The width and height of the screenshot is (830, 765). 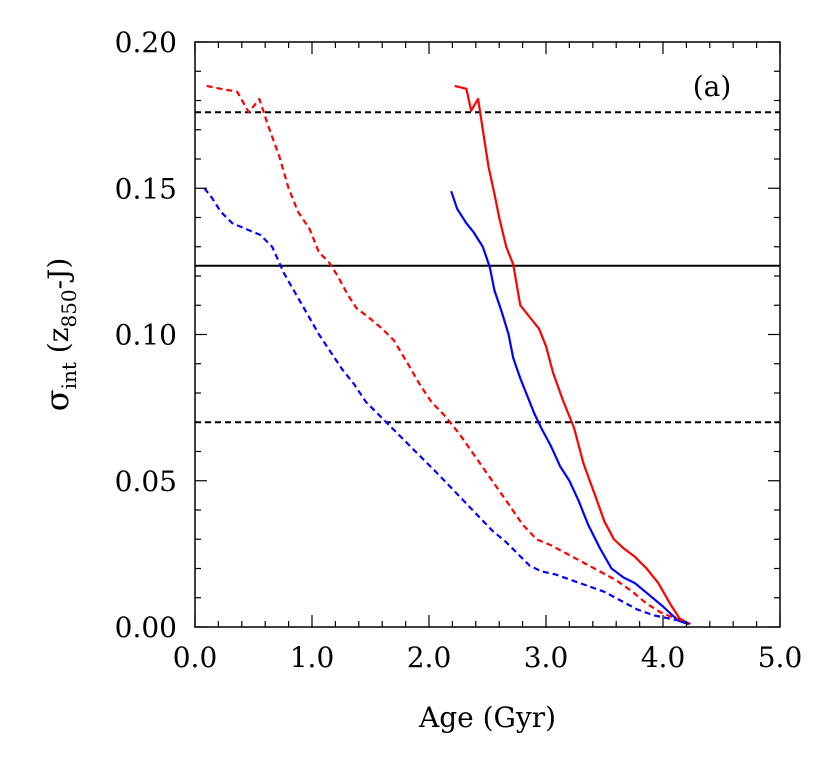 I want to click on y-tick-label: 0.15, so click(x=146, y=188).